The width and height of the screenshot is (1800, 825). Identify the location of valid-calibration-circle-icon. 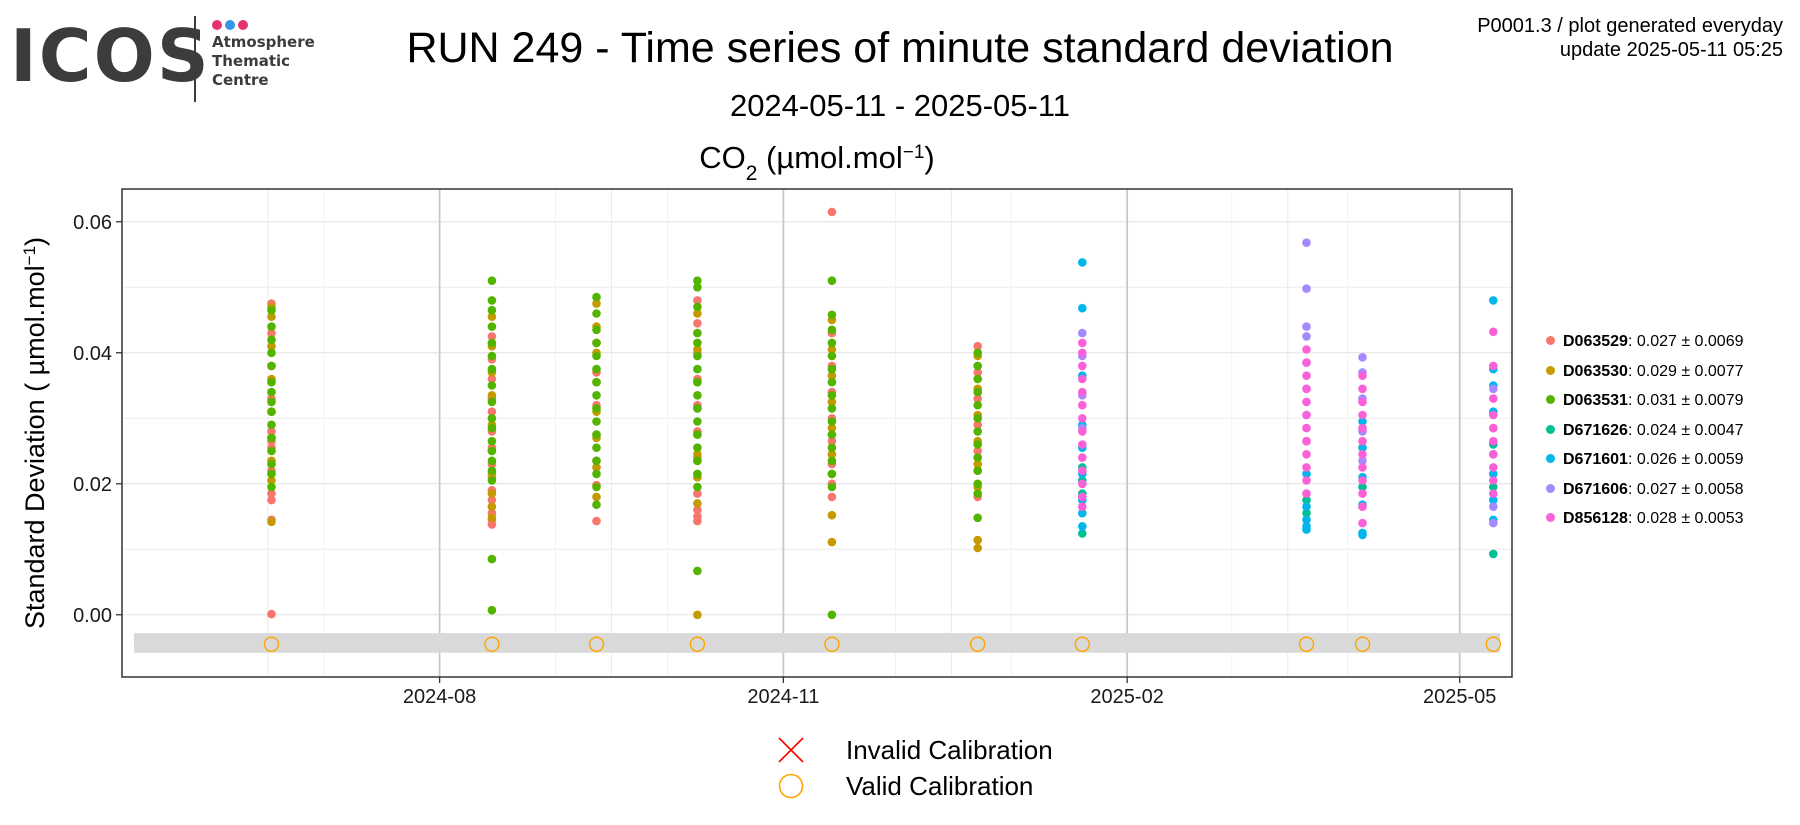
(791, 786).